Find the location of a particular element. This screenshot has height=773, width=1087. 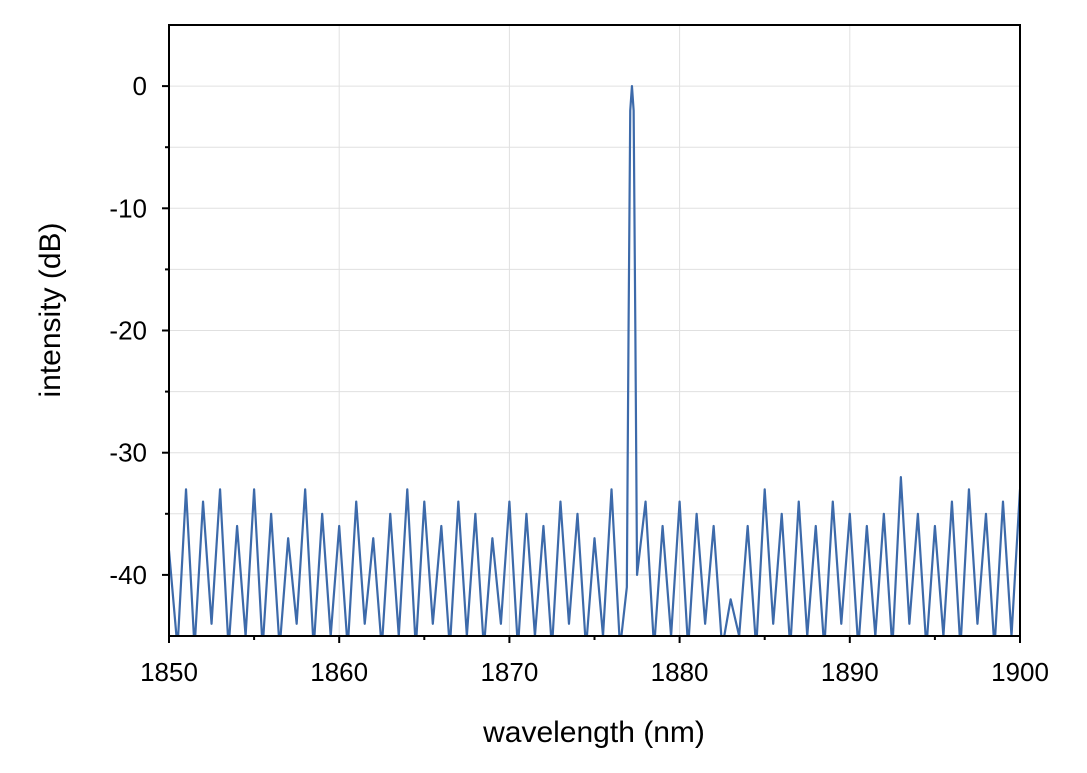

x-tick-label: 1860 is located at coordinates (339, 672).